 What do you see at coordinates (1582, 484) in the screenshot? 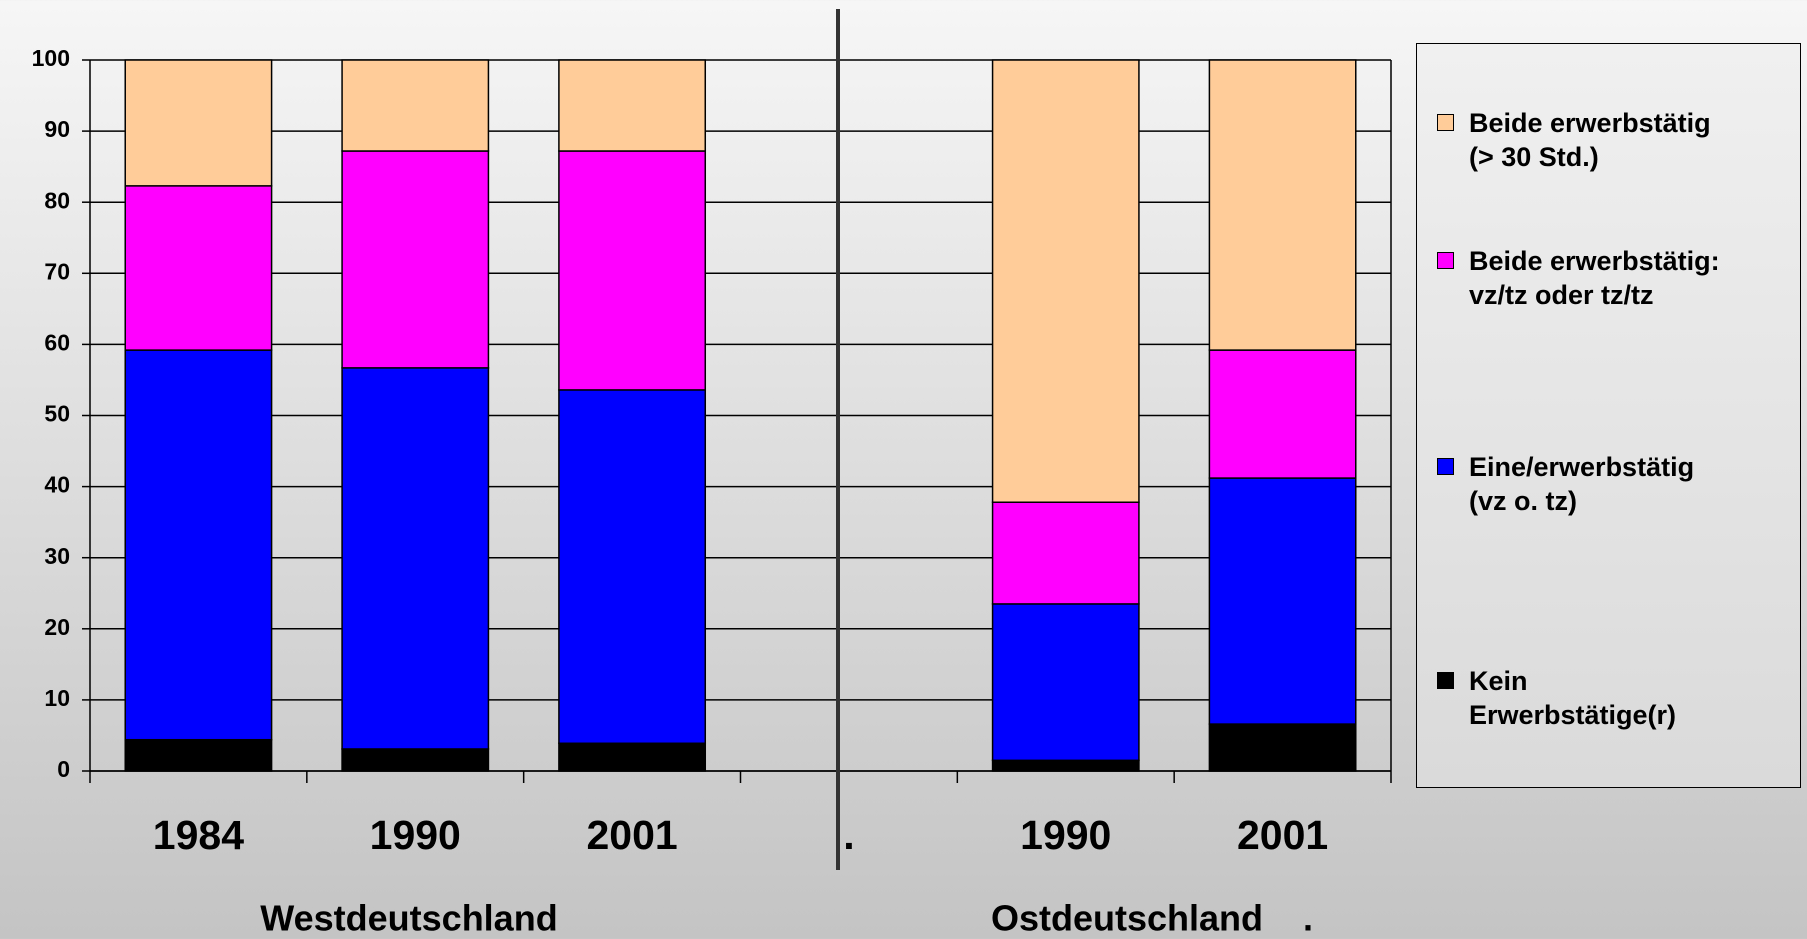
I see `legend-label: Eine/erwerbstätig (vz o. tz)` at bounding box center [1582, 484].